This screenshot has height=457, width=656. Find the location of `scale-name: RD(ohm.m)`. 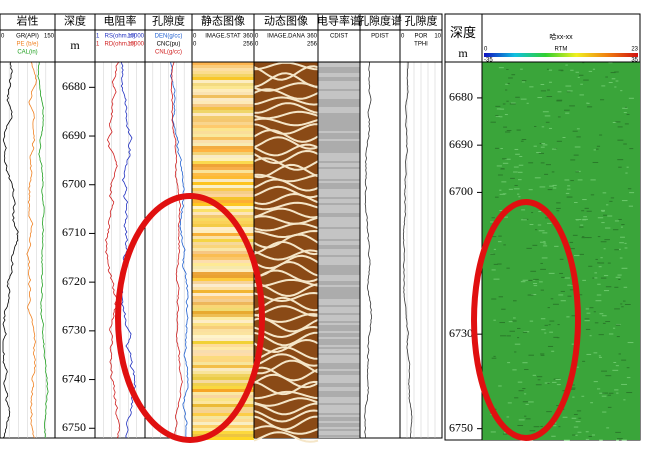

scale-name: RD(ohm.m) is located at coordinates (120, 45).